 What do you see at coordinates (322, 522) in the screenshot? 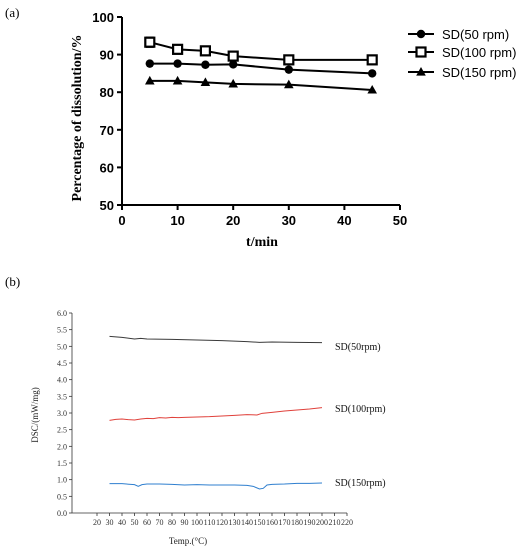
I see `dsc-x-tick-label: 200` at bounding box center [322, 522].